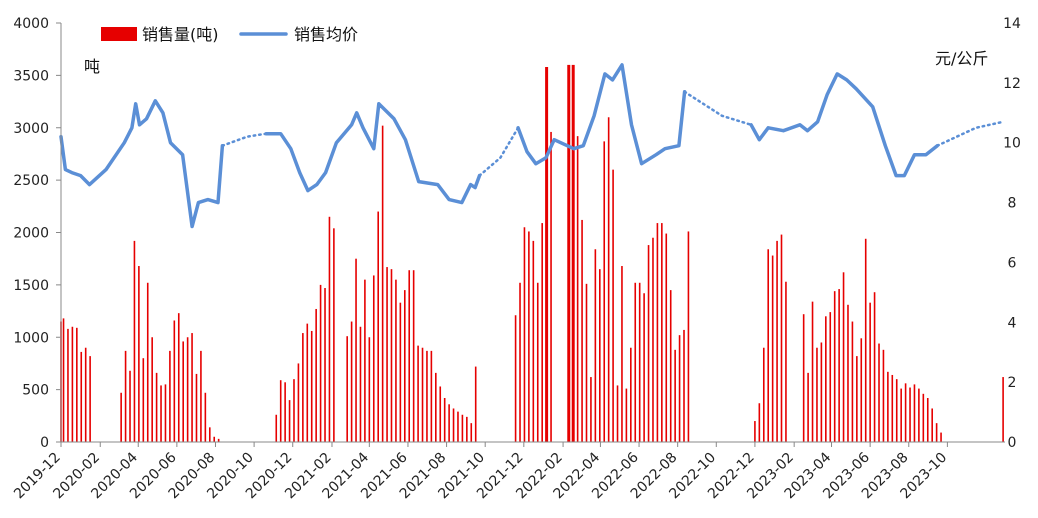 The height and width of the screenshot is (518, 1038). I want to click on legend-line-label: 销售均价, so click(326, 34).